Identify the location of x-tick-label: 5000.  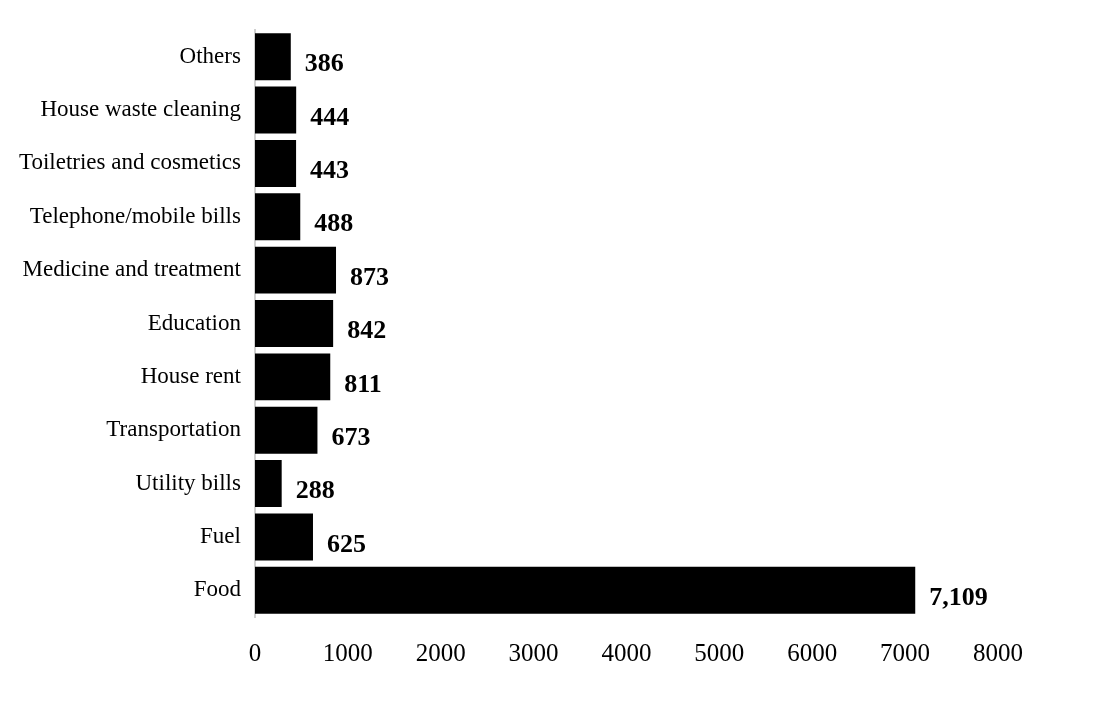
(719, 652).